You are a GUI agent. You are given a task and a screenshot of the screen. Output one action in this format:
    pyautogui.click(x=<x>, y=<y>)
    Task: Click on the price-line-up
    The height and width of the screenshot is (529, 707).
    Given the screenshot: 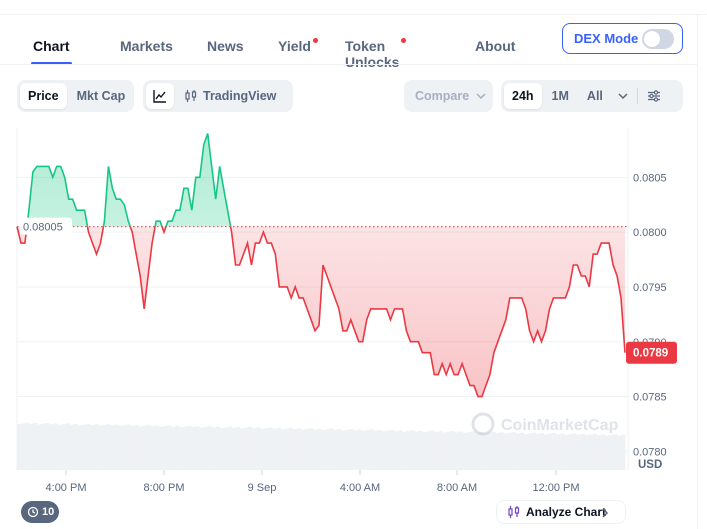 What is the action you would take?
    pyautogui.click(x=124, y=180)
    